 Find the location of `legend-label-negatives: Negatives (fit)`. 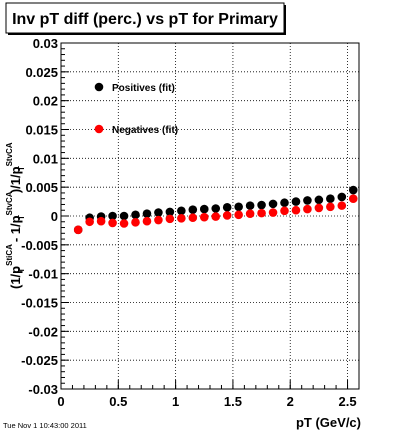

legend-label-negatives: Negatives (fit) is located at coordinates (145, 130).